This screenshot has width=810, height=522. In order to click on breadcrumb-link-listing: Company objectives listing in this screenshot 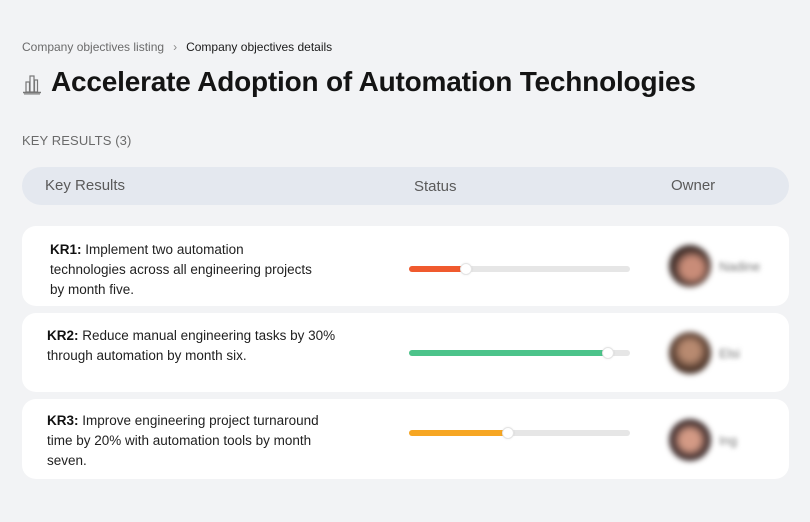, I will do `click(93, 47)`.